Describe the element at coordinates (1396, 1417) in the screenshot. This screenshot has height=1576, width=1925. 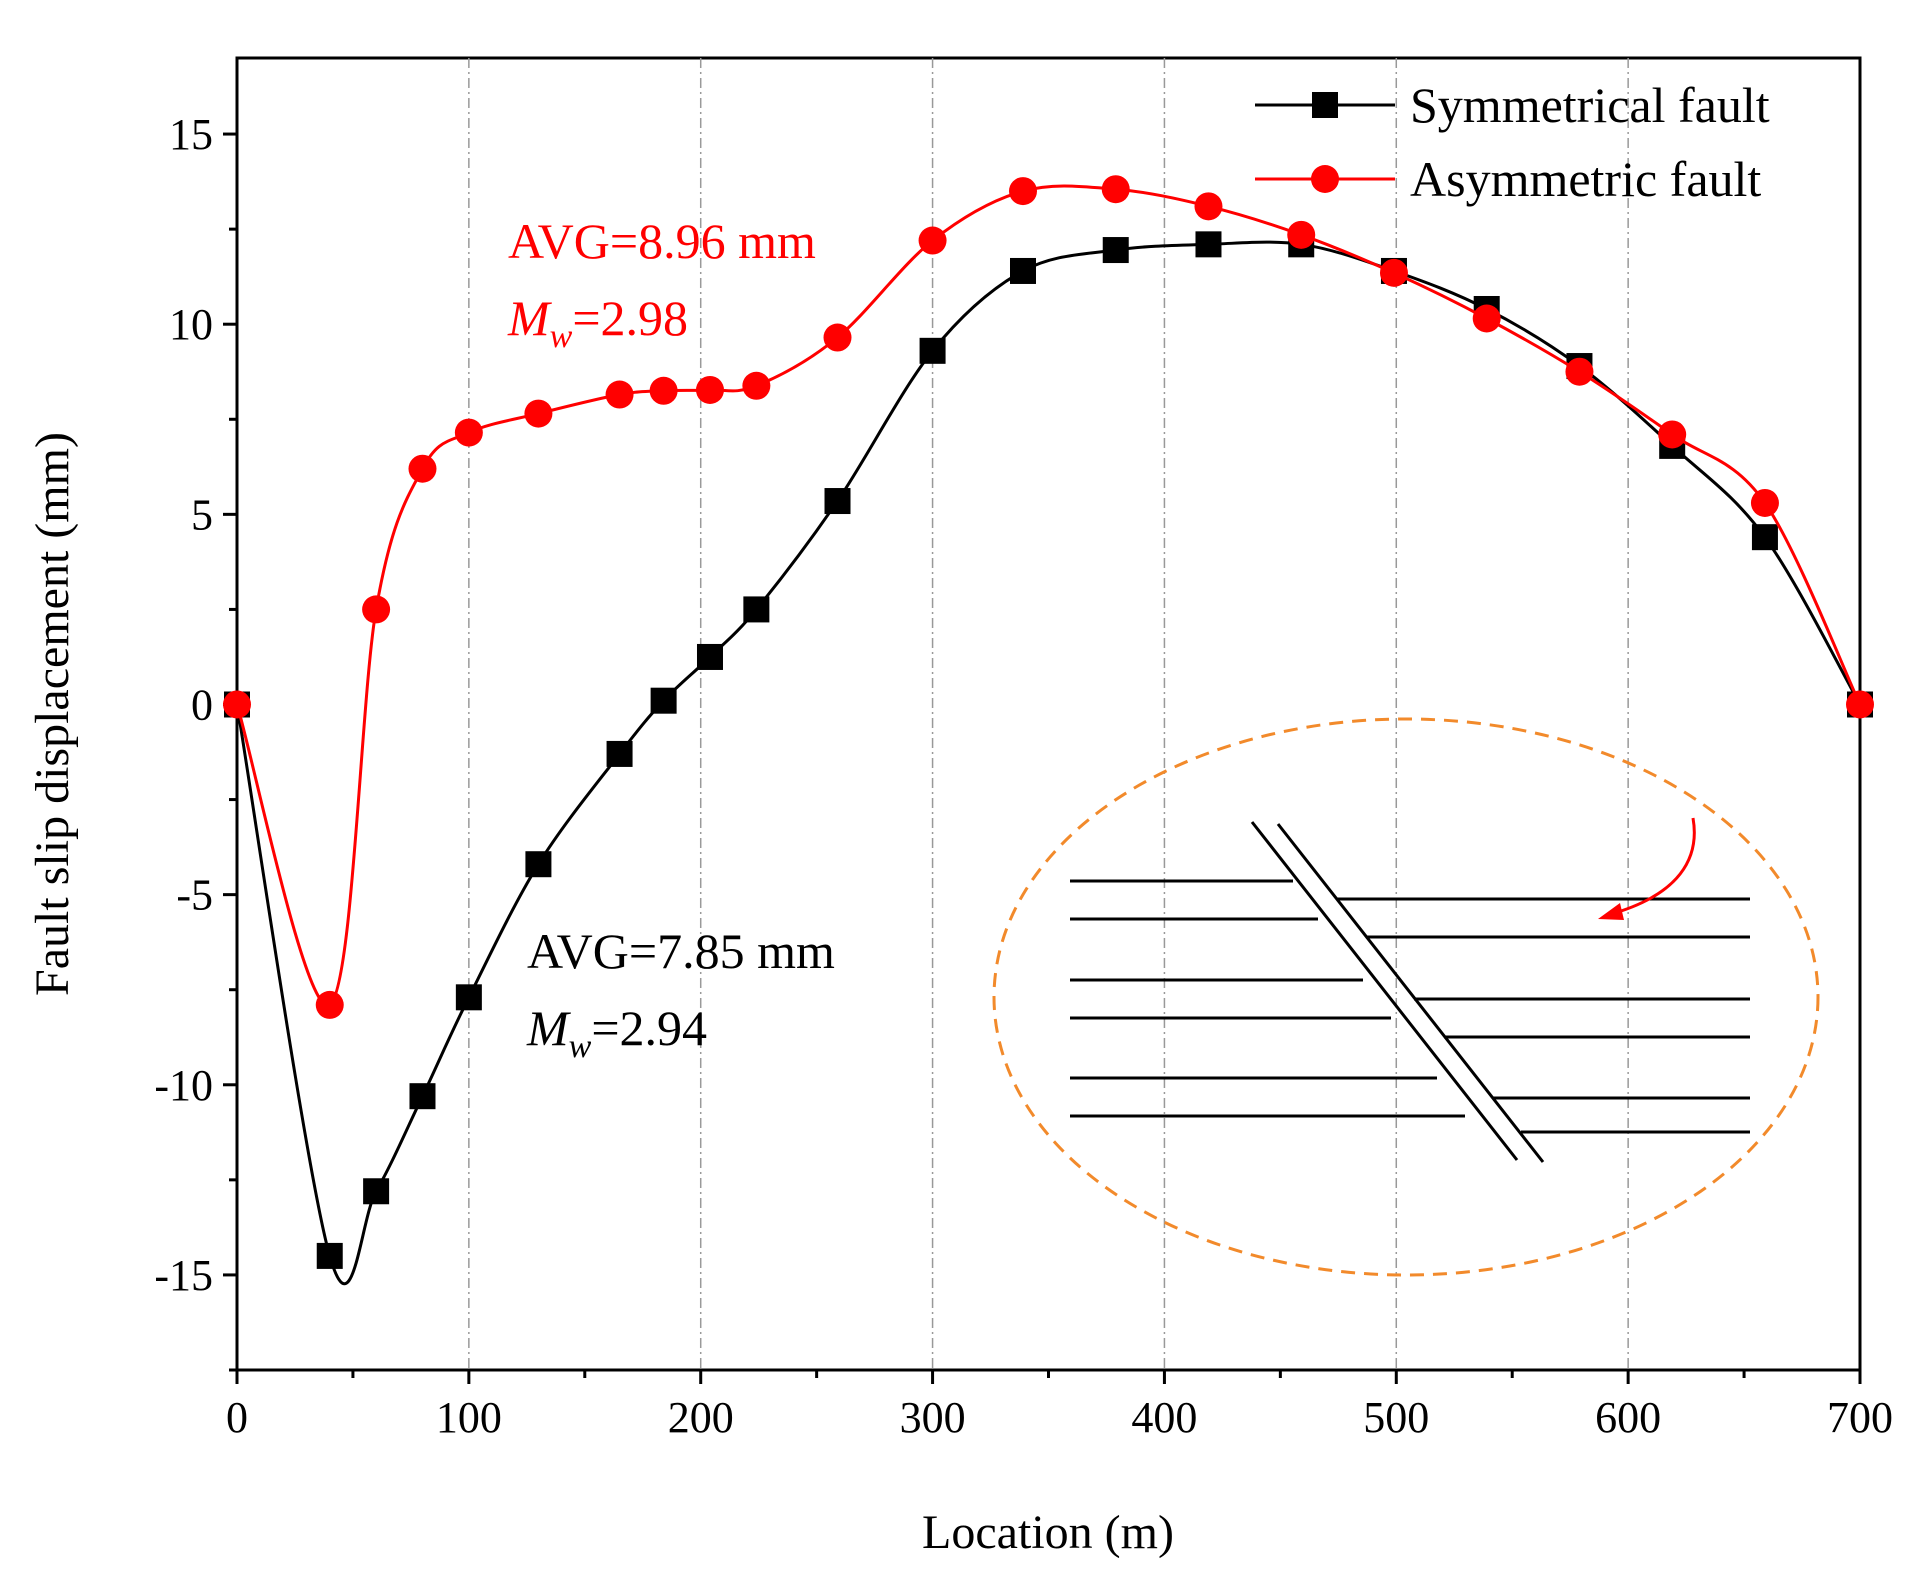
I see `x-tick-label: 500` at that location.